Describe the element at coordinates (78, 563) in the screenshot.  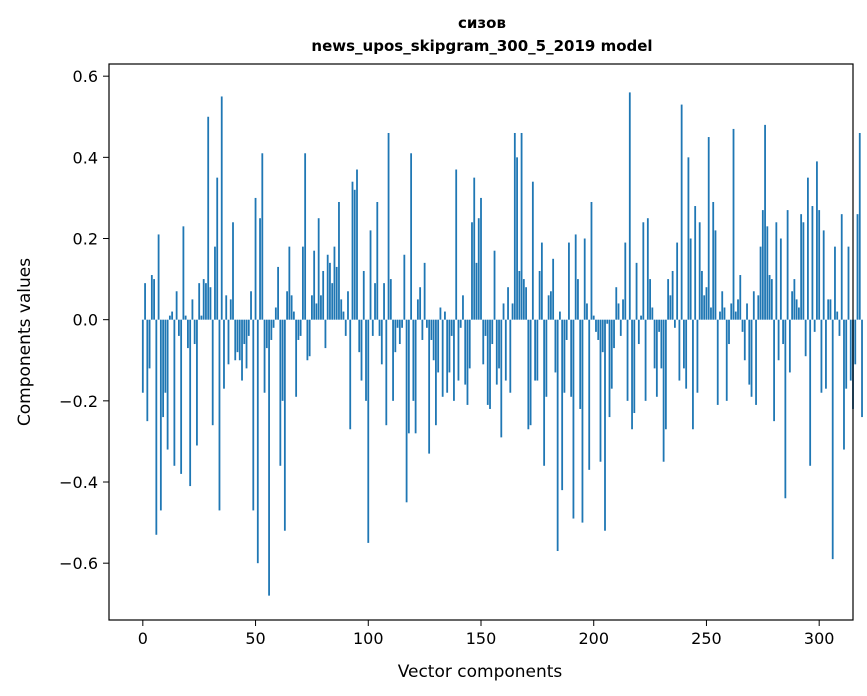
I see `y-tick-label: −0.6` at that location.